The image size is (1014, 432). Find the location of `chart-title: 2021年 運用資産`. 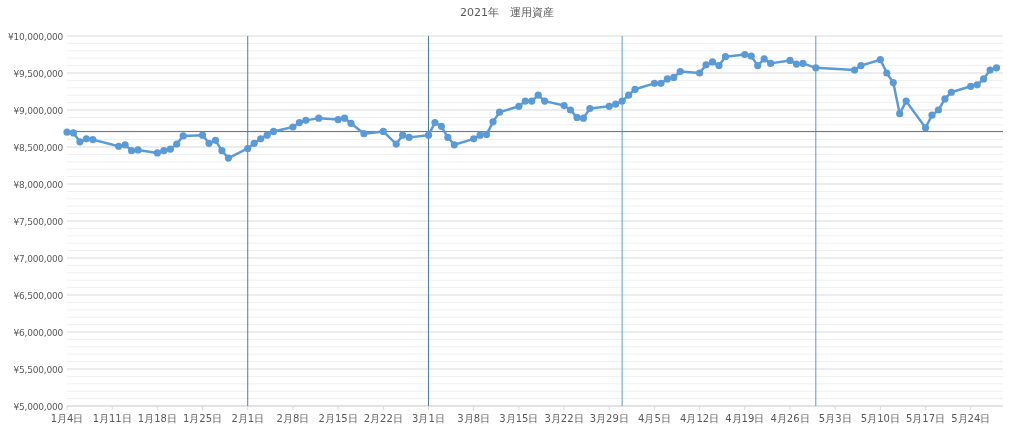

chart-title: 2021年 運用資産 is located at coordinates (507, 12).